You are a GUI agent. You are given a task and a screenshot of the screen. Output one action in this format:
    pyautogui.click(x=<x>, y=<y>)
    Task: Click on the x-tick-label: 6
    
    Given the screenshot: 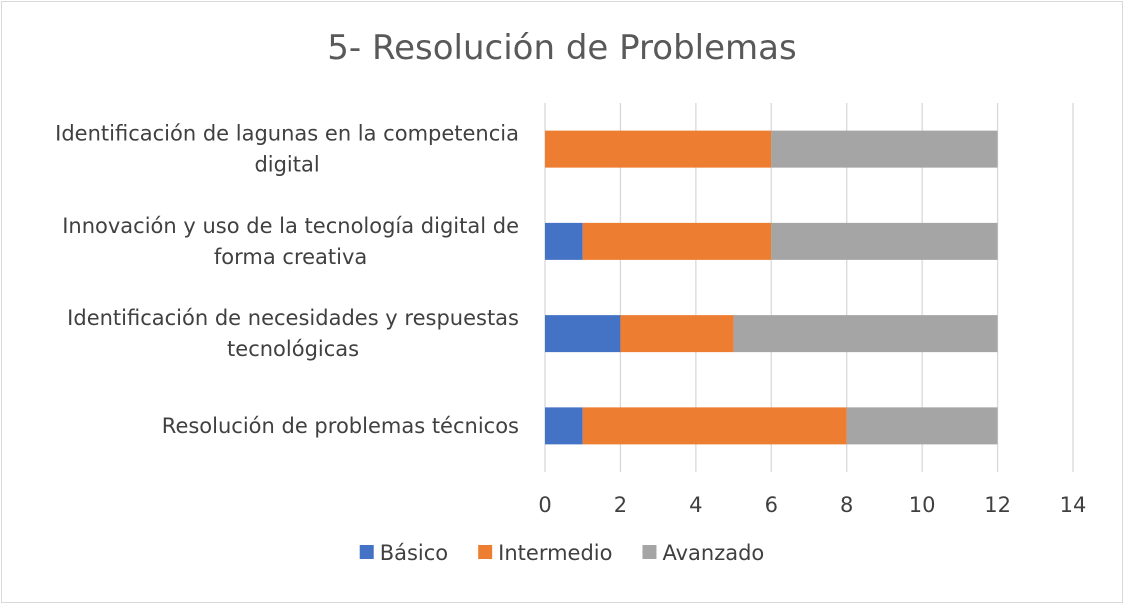 What is the action you would take?
    pyautogui.click(x=771, y=505)
    